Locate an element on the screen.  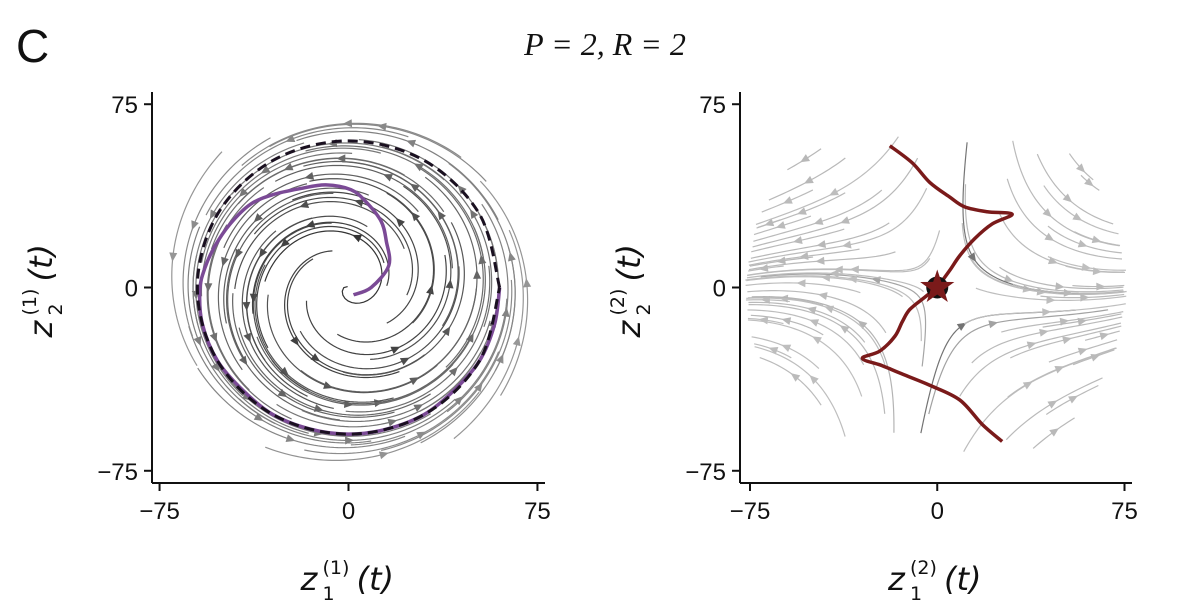
axis-label-arg: (t) is located at coordinates (629, 263).